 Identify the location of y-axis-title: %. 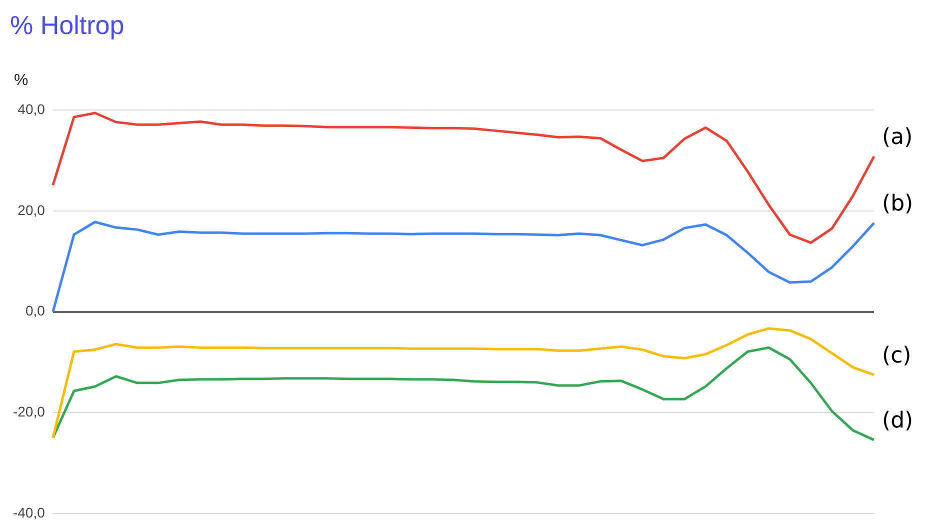
(21, 81).